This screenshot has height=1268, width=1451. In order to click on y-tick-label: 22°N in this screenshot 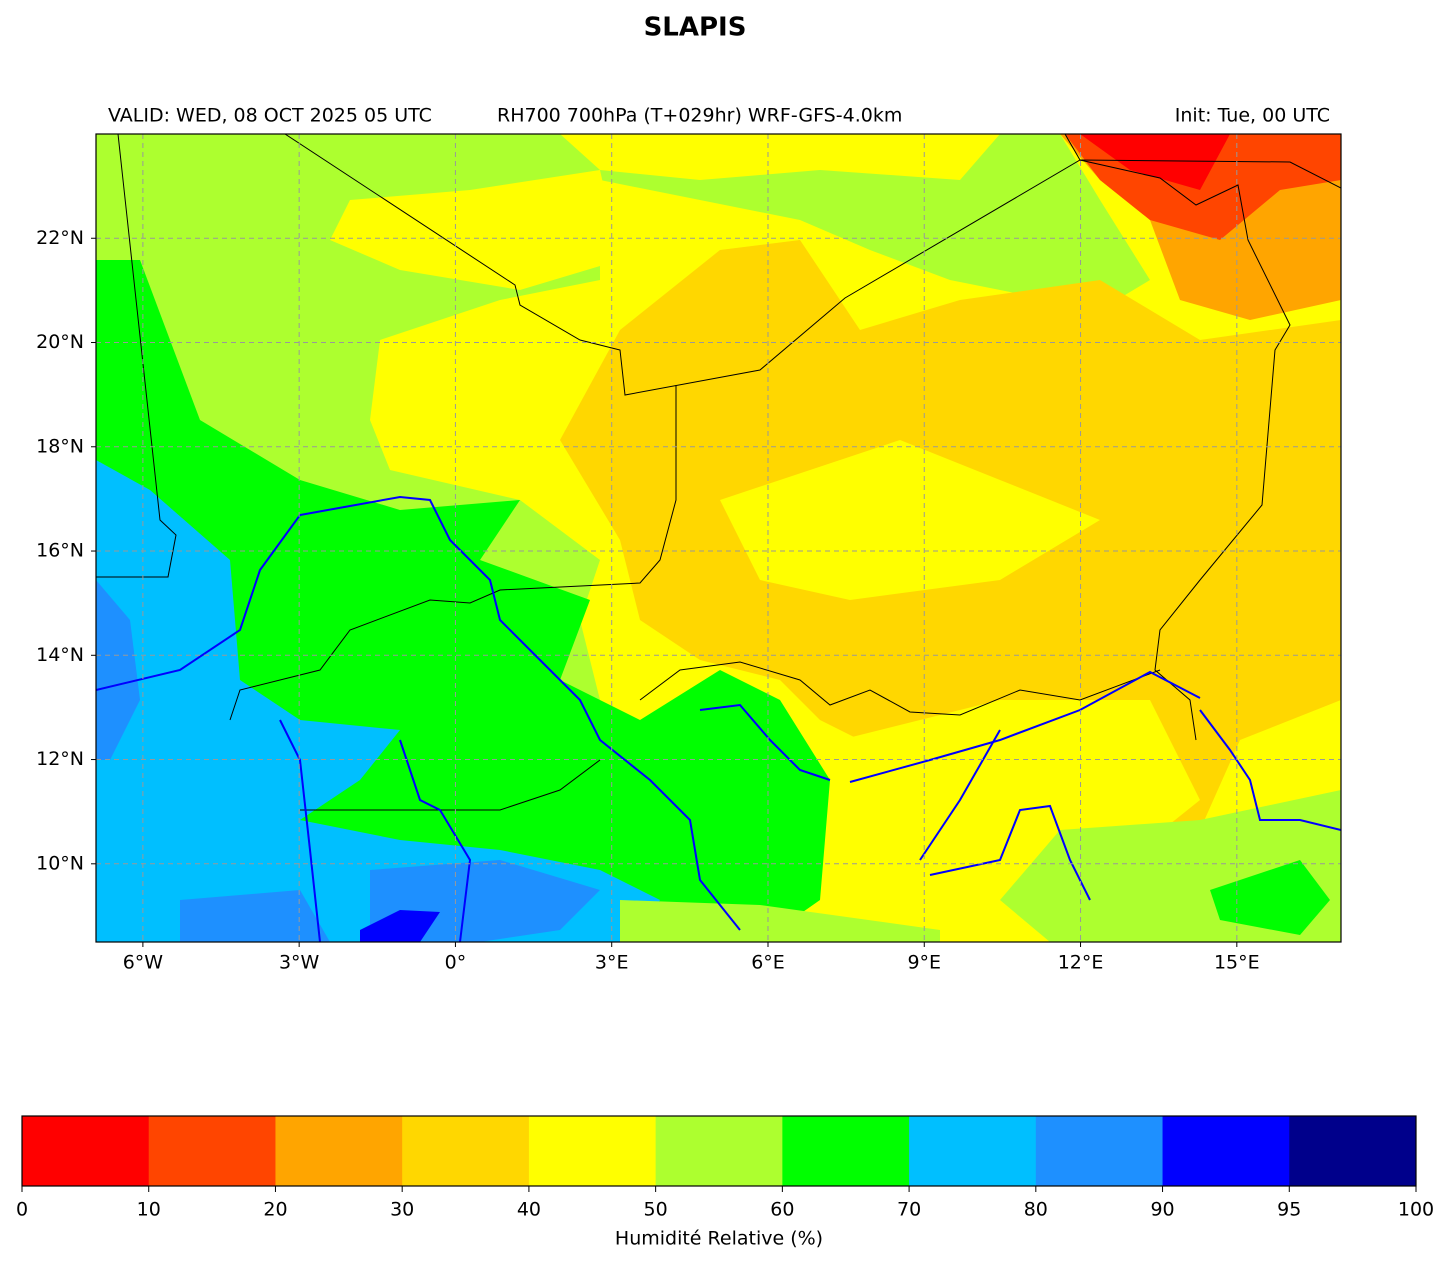, I will do `click(60, 238)`.